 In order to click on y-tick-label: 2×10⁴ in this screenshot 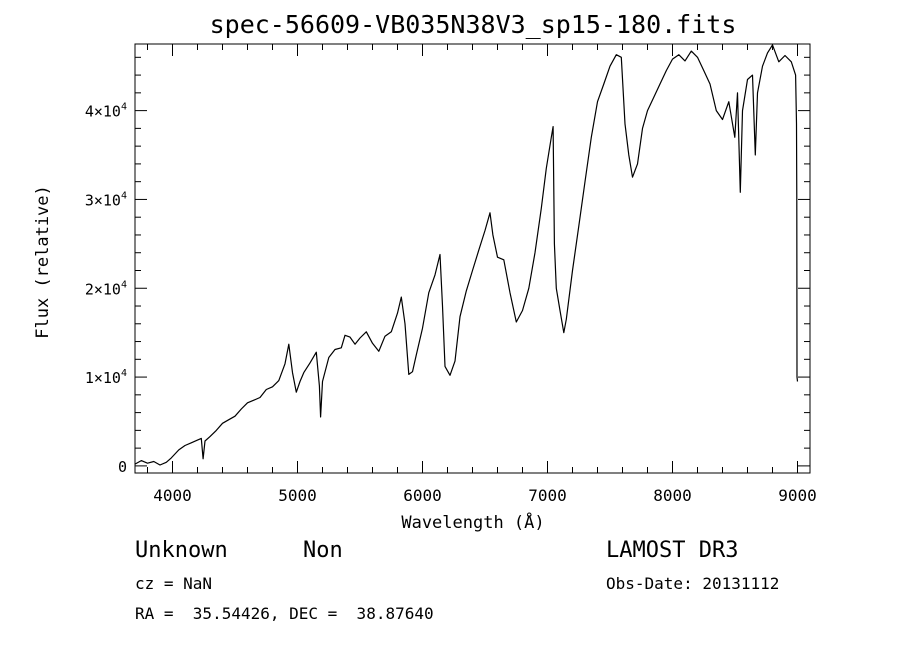, I will do `click(106, 288)`.